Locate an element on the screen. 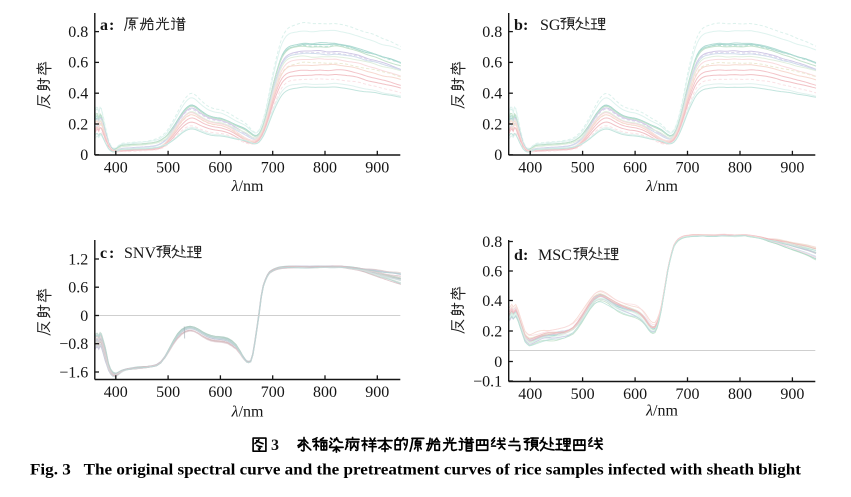  svg-text: MSC is located at coordinates (555, 255).